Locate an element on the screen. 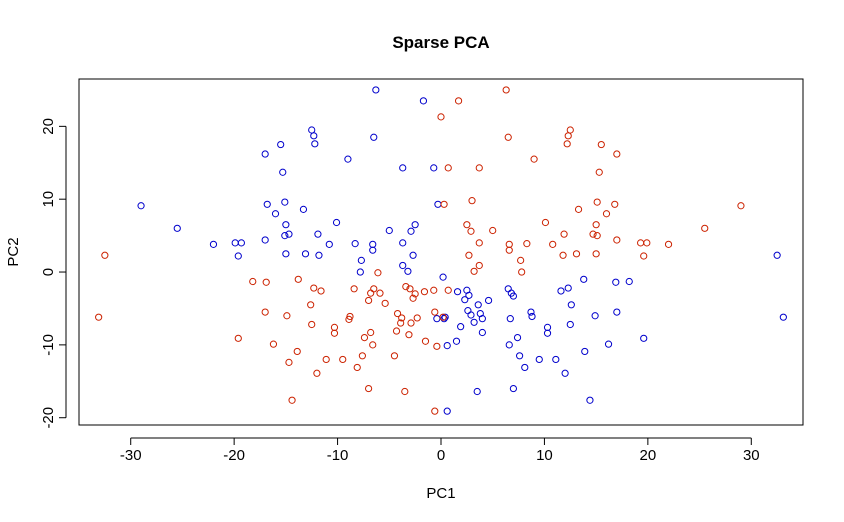 Image resolution: width=844 pixels, height=522 pixels. y-tick-label: -10 is located at coordinates (48, 345).